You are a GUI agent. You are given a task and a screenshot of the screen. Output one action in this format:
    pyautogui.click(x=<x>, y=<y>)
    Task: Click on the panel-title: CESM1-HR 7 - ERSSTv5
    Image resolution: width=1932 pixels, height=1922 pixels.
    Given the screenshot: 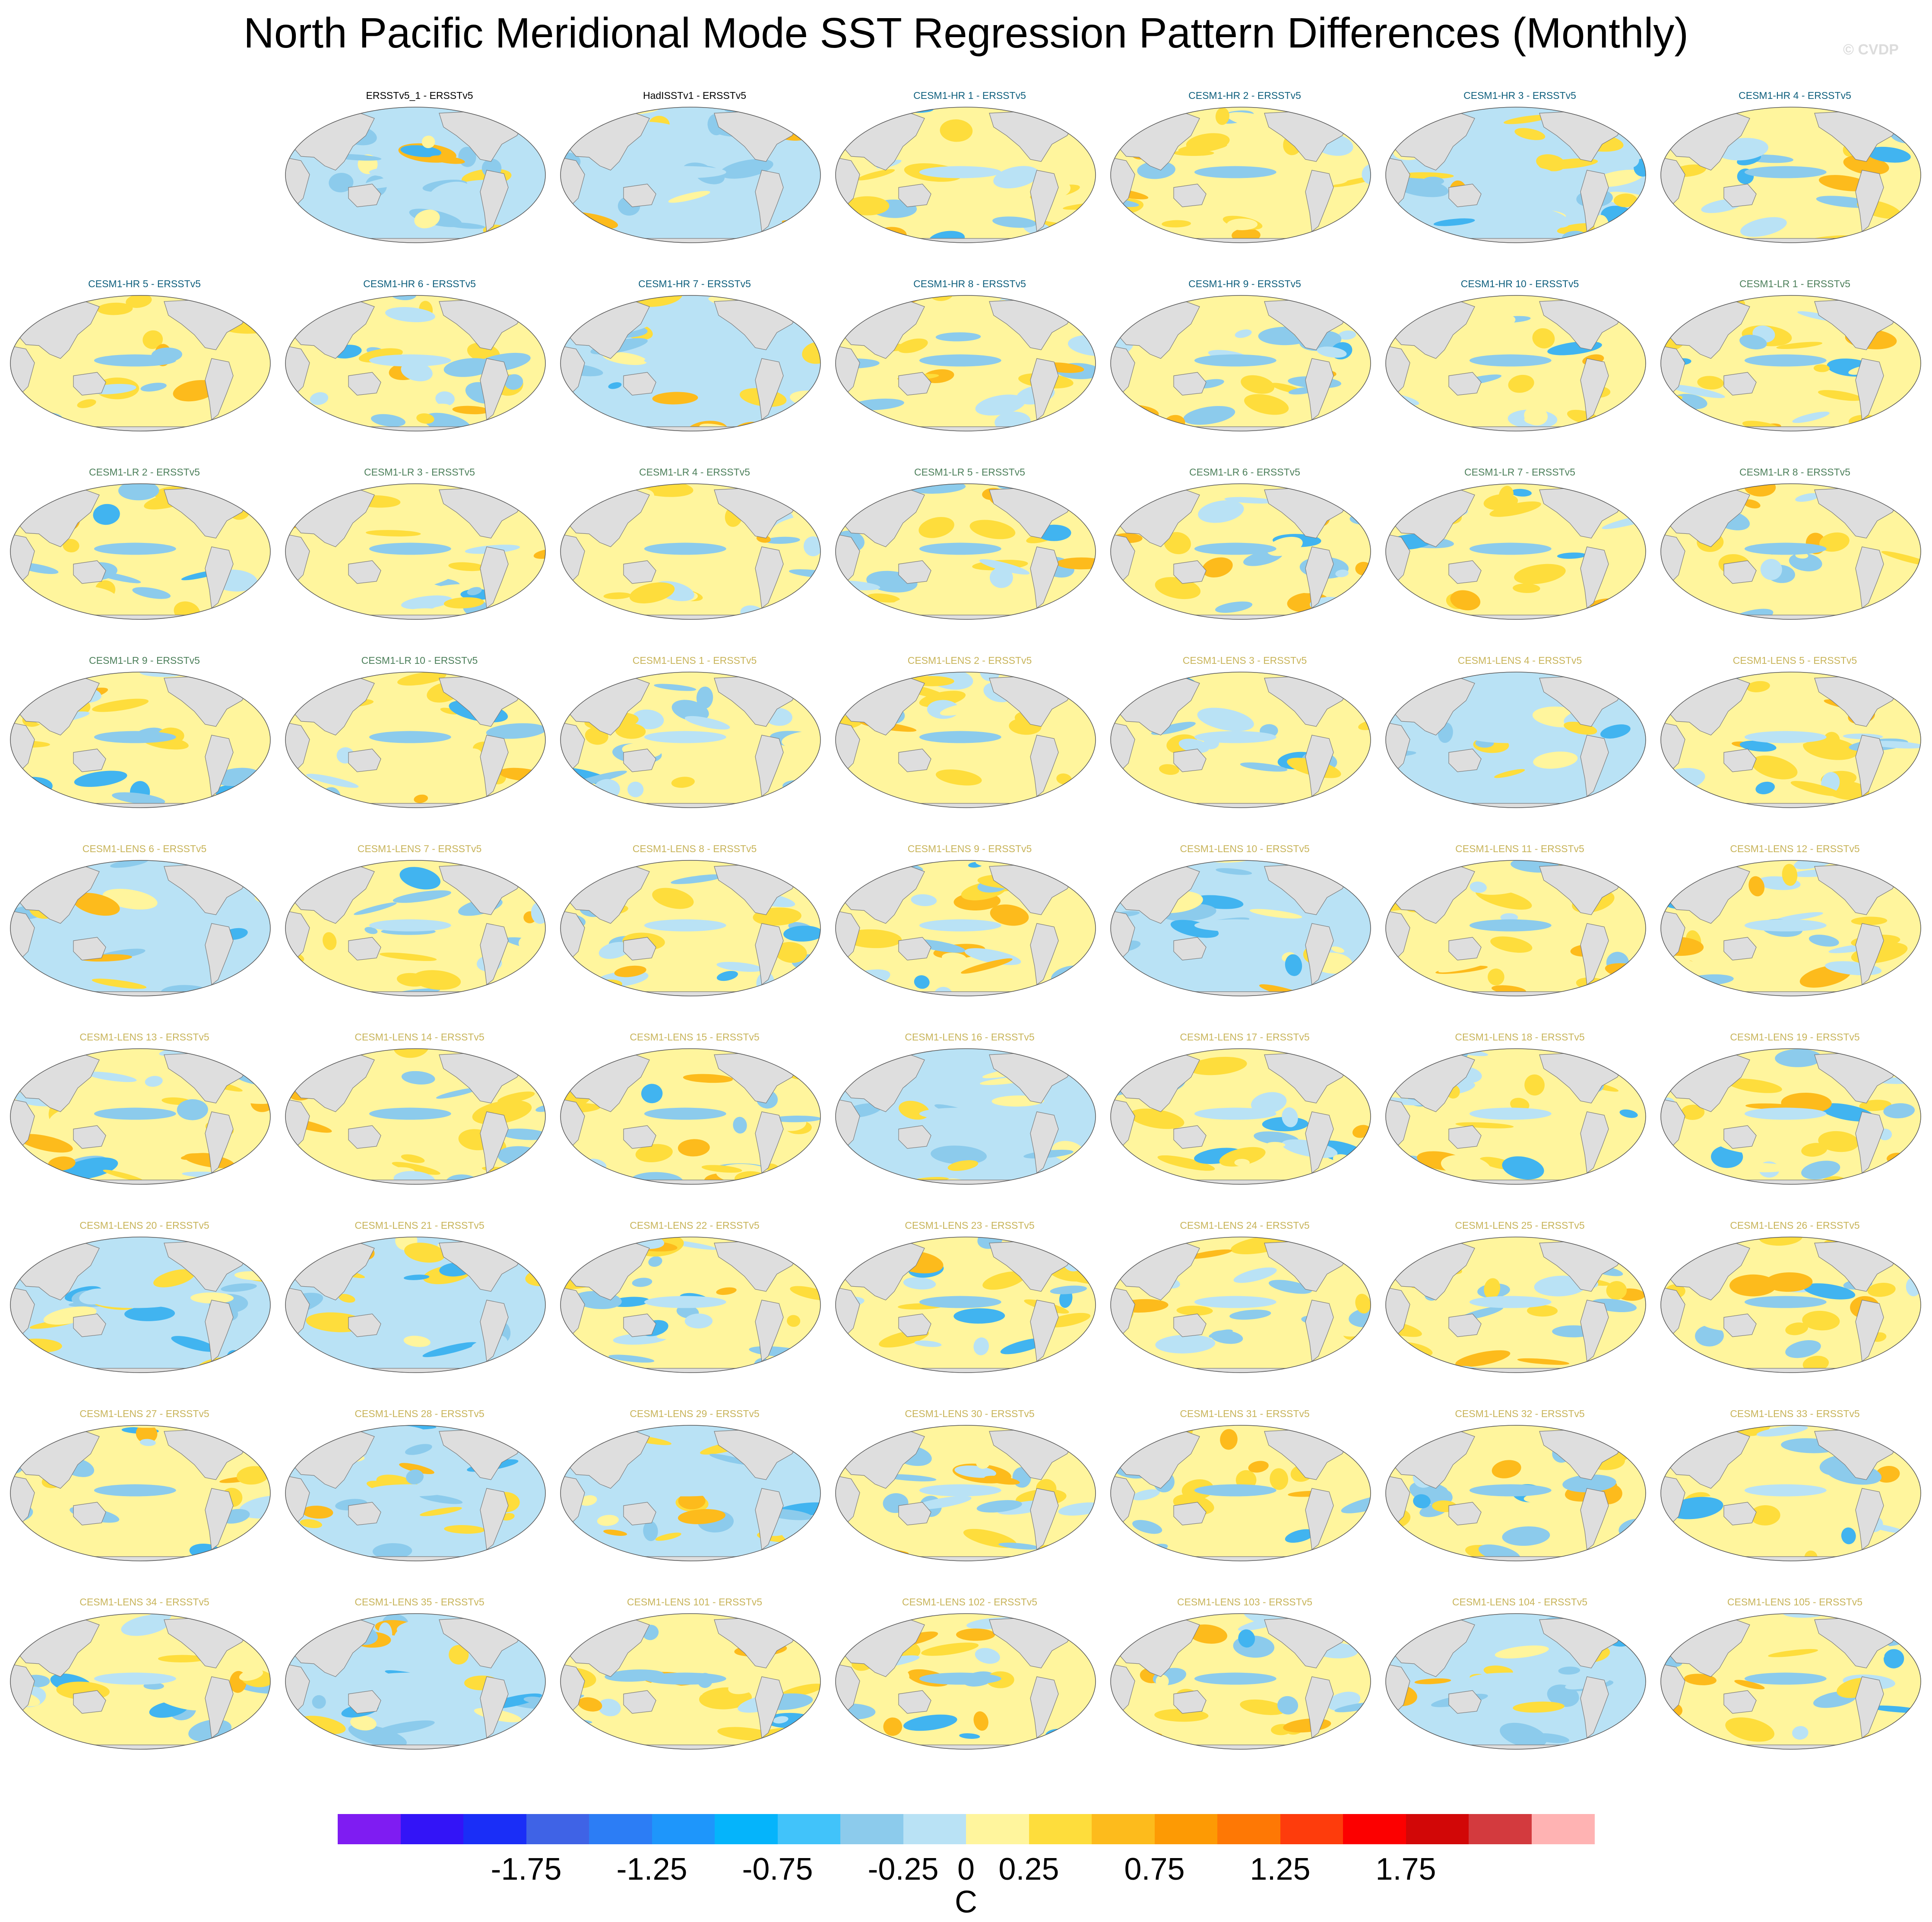 What is the action you would take?
    pyautogui.click(x=695, y=283)
    